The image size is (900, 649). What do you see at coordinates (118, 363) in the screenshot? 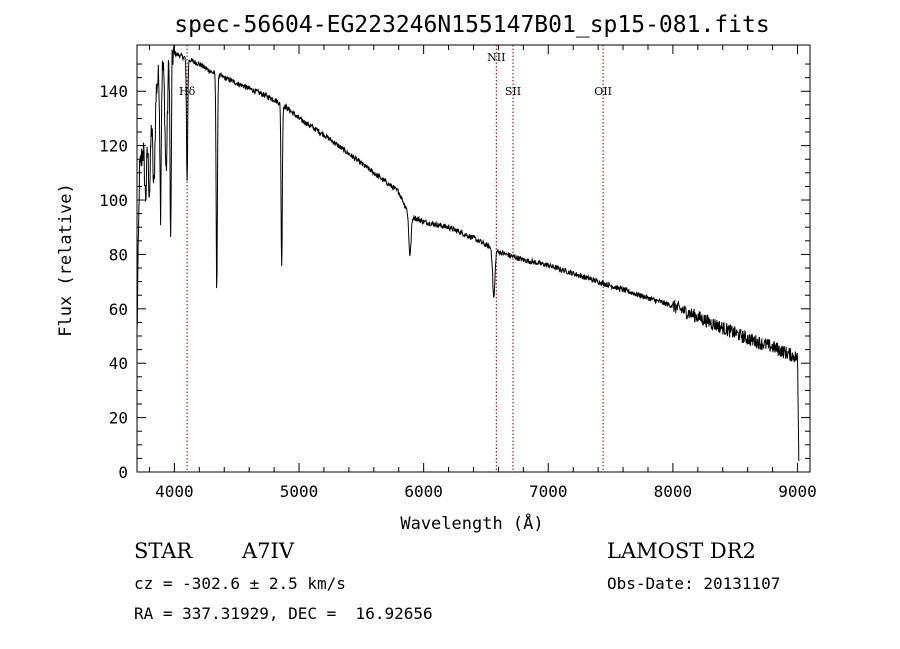
I see `y-tick-label: 40` at bounding box center [118, 363].